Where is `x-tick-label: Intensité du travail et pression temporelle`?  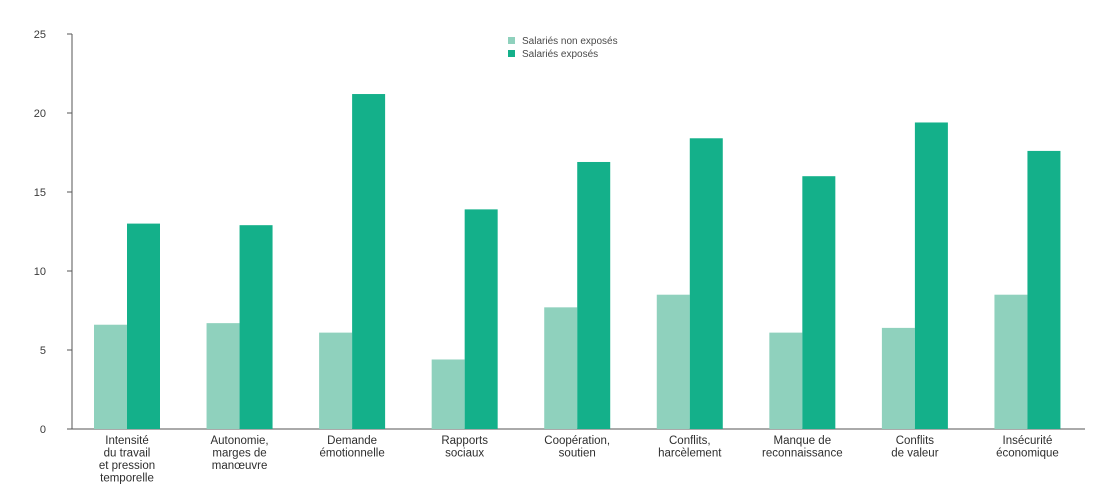 x-tick-label: Intensité du travail et pression temporelle is located at coordinates (127, 460).